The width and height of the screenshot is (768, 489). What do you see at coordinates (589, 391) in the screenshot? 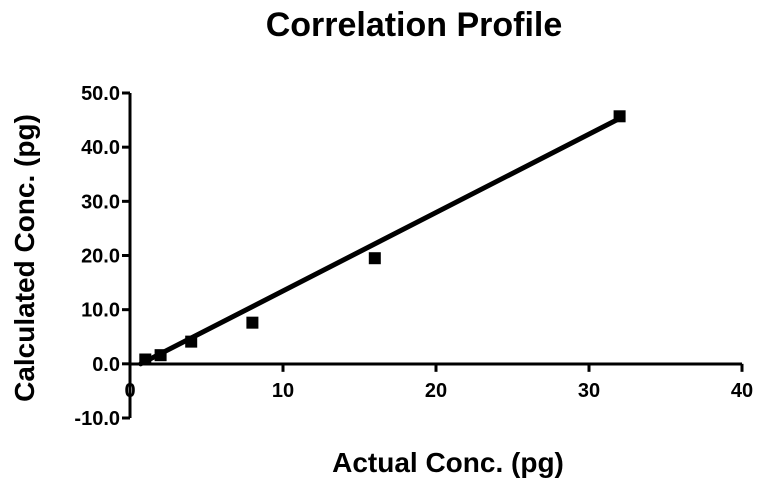
I see `x-tick-label: 30` at bounding box center [589, 391].